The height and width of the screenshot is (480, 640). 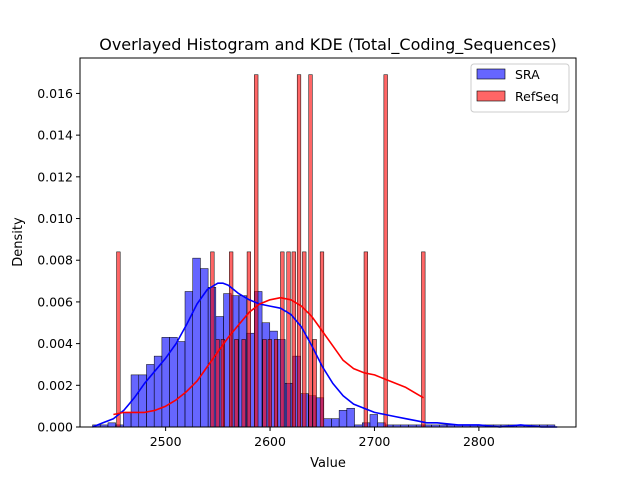 What do you see at coordinates (328, 463) in the screenshot?
I see `x-axis-label: Value` at bounding box center [328, 463].